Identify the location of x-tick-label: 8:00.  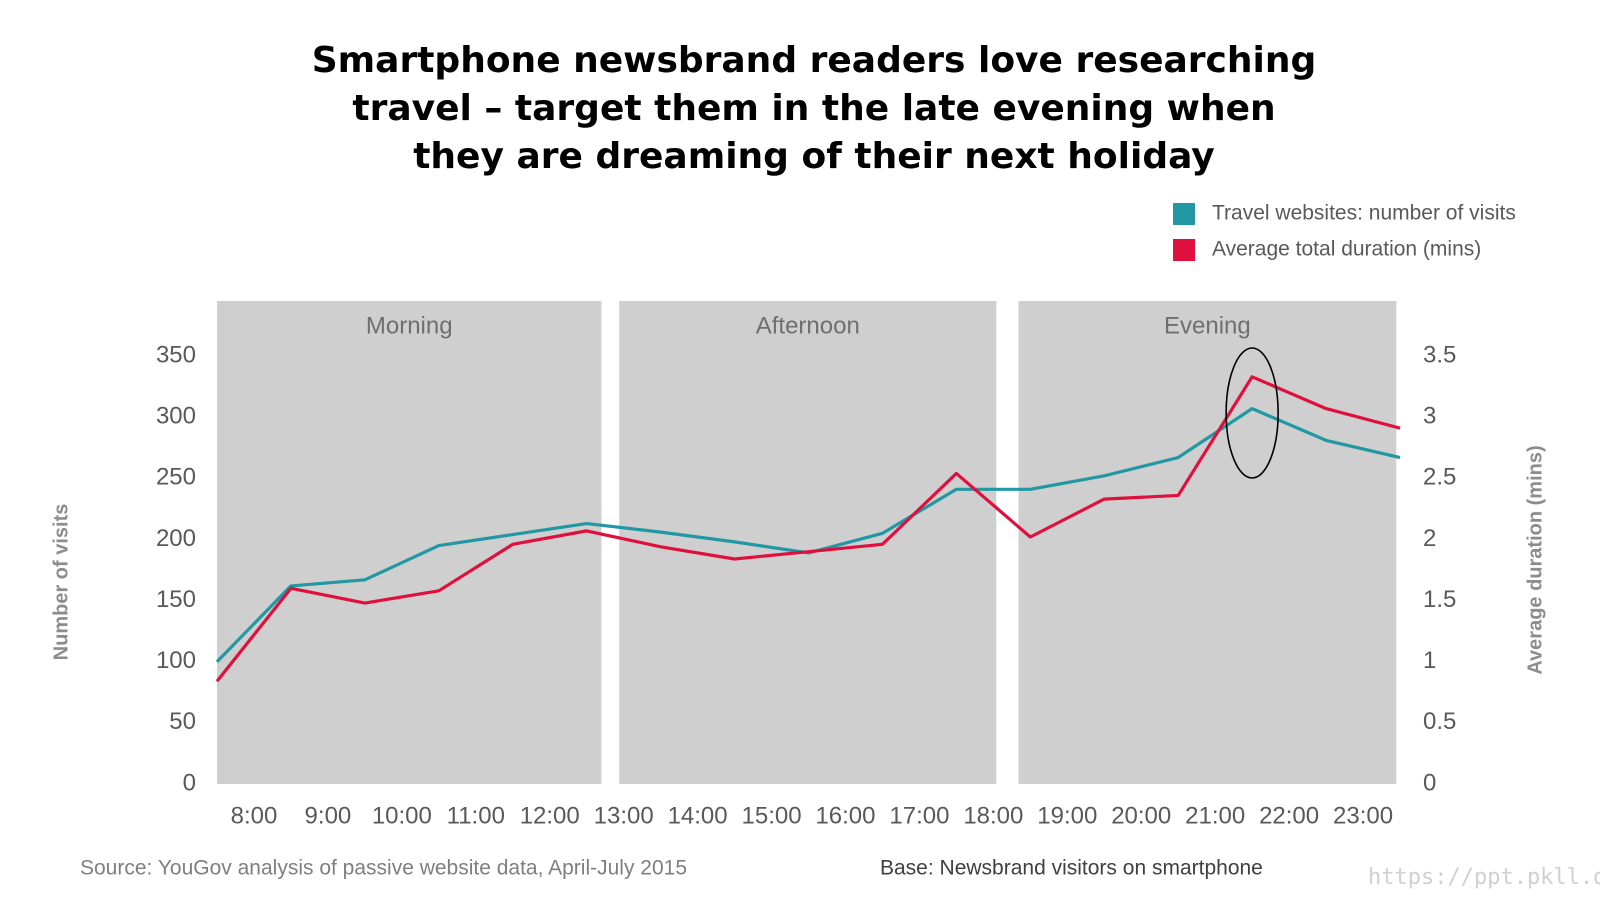
(254, 815).